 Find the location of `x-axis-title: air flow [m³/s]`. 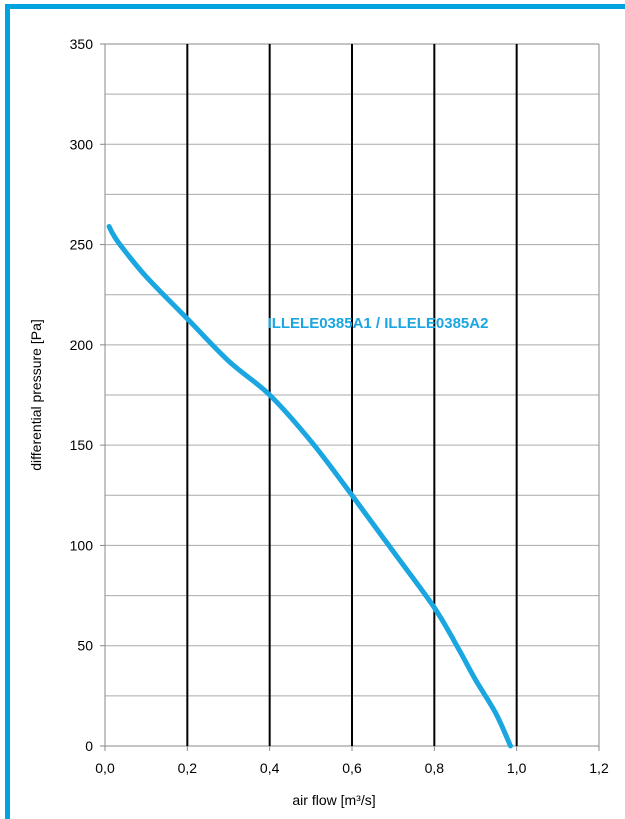

x-axis-title: air flow [m³/s] is located at coordinates (333, 800).